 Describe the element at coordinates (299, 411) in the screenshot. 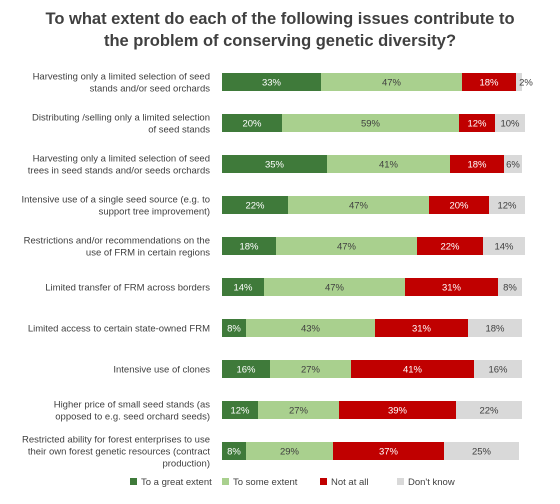

I see `data-label: 27%` at that location.